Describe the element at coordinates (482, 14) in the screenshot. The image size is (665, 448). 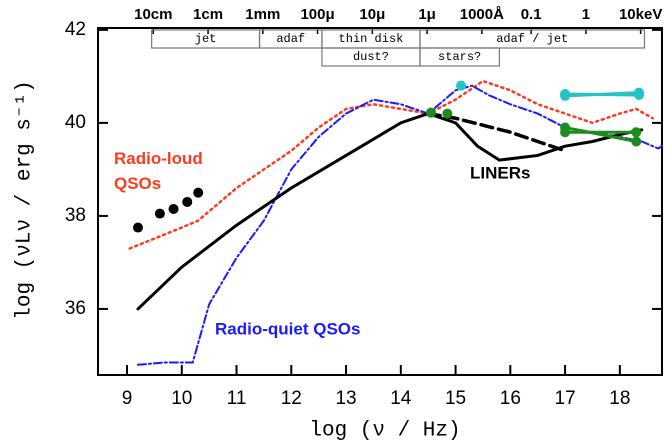
I see `top-tick-label: 1000Å` at that location.